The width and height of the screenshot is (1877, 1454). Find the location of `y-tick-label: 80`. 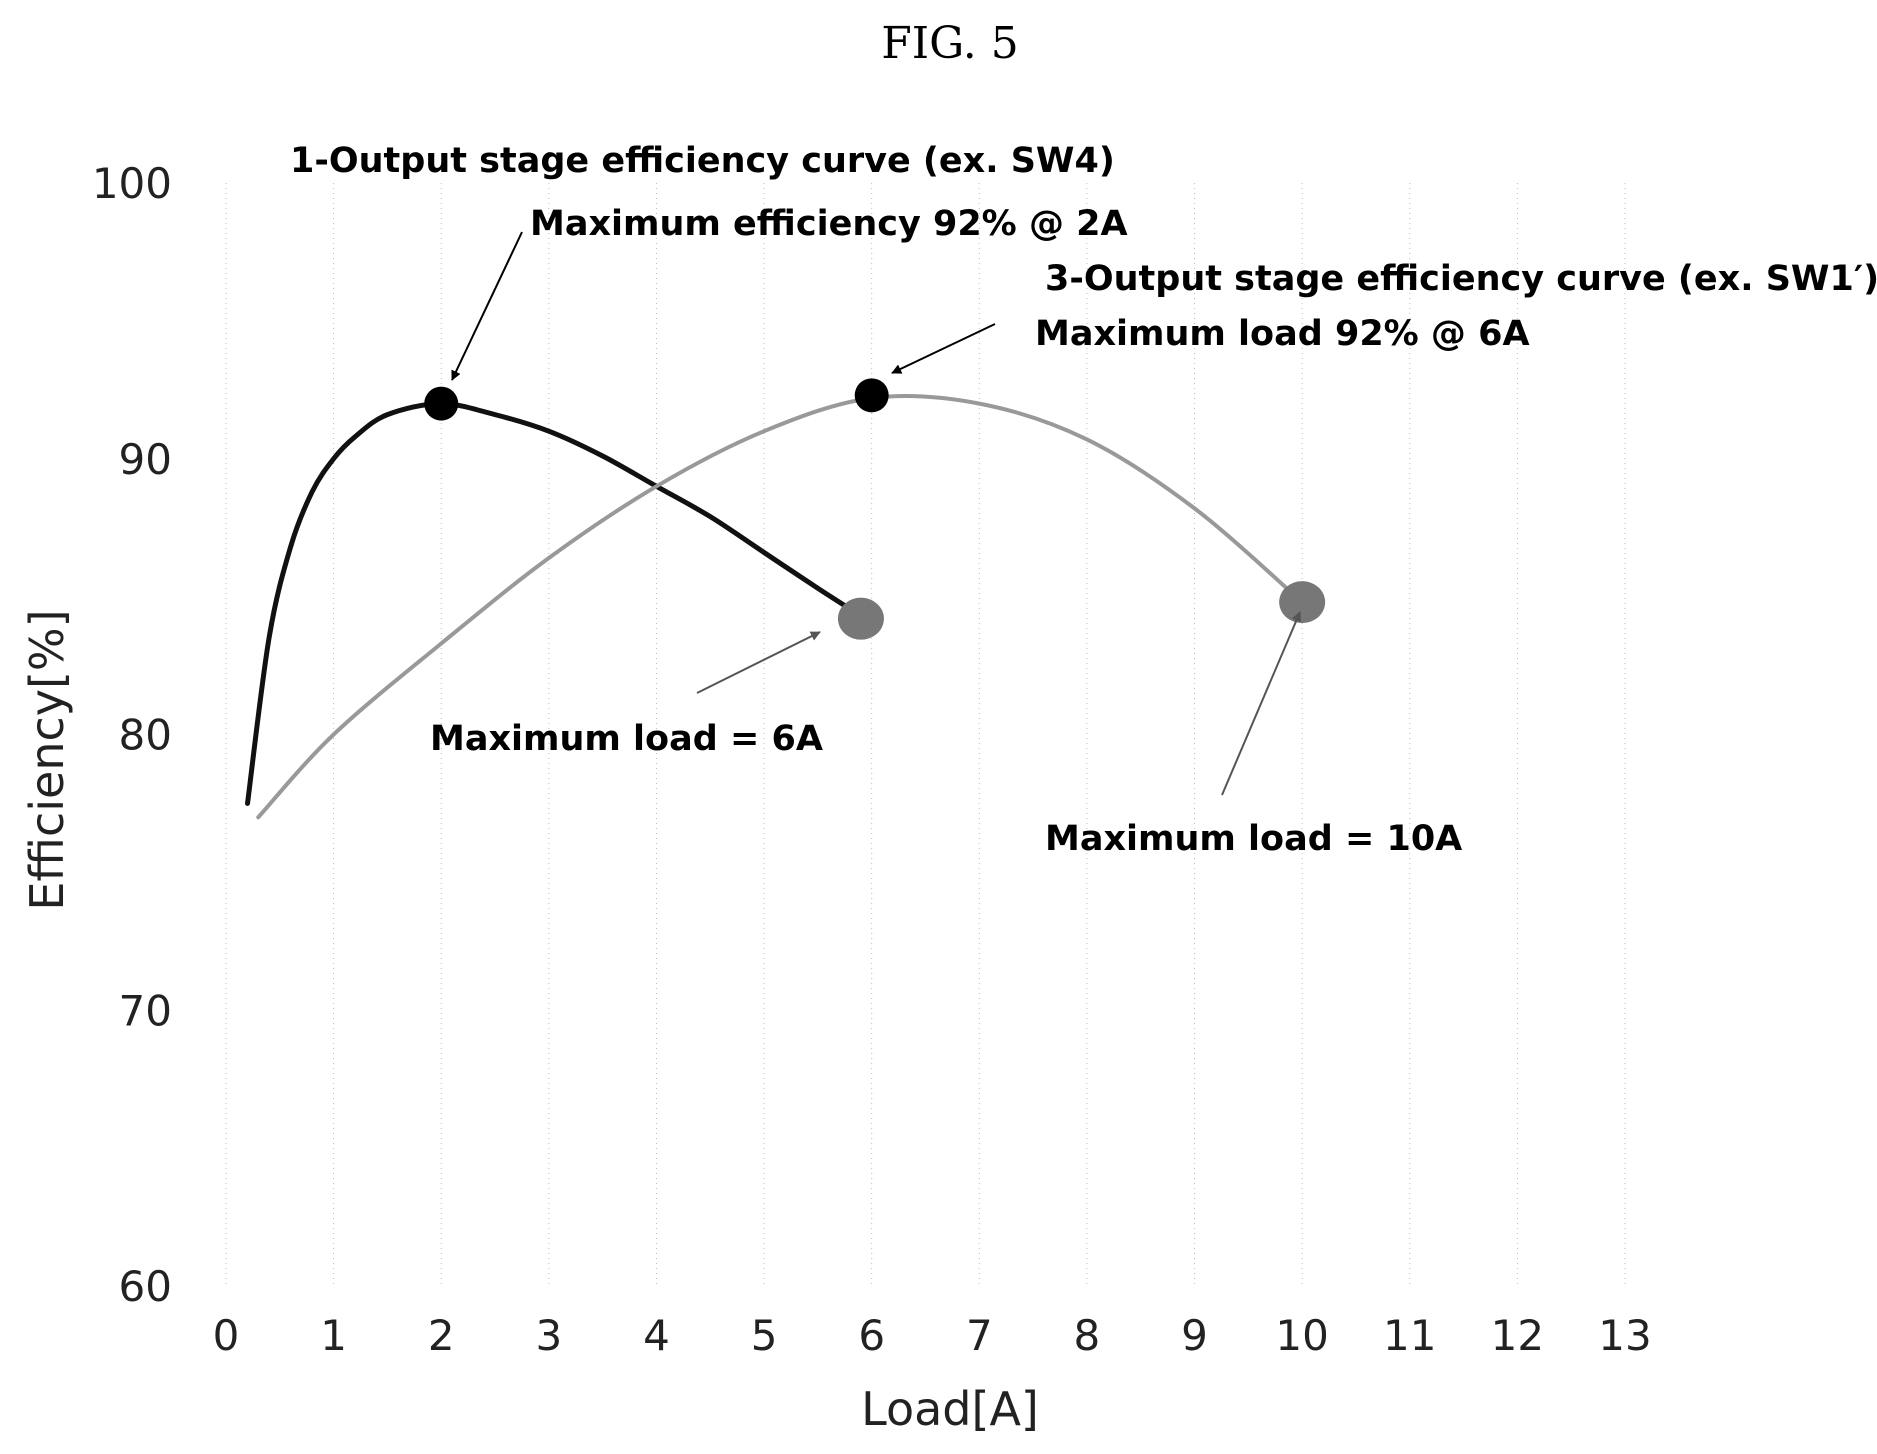

y-tick-label: 80 is located at coordinates (145, 735).